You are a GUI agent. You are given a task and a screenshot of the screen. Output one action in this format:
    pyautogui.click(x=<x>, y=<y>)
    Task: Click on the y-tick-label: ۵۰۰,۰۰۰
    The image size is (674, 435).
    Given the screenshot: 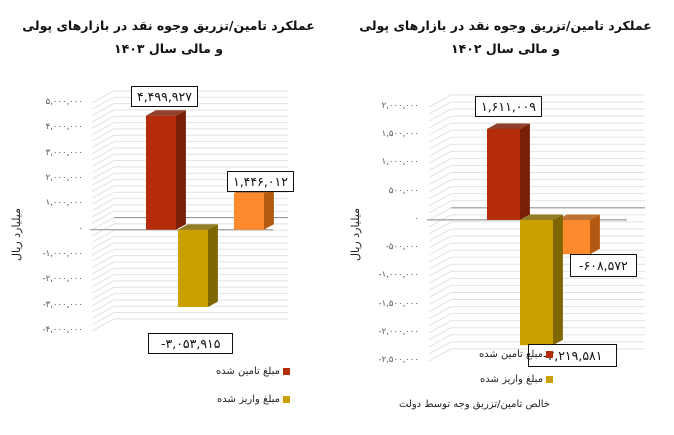 What is the action you would take?
    pyautogui.click(x=403, y=190)
    